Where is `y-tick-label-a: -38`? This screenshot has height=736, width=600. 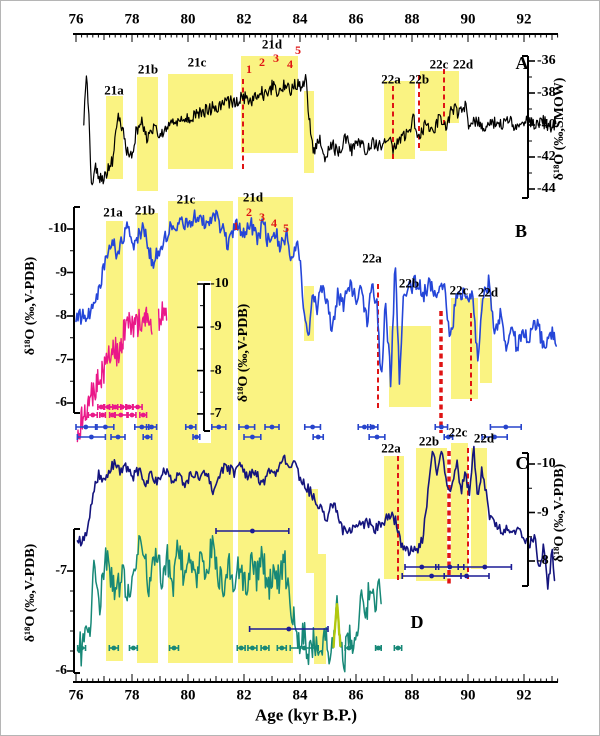 y-tick-label-a: -38 is located at coordinates (546, 92).